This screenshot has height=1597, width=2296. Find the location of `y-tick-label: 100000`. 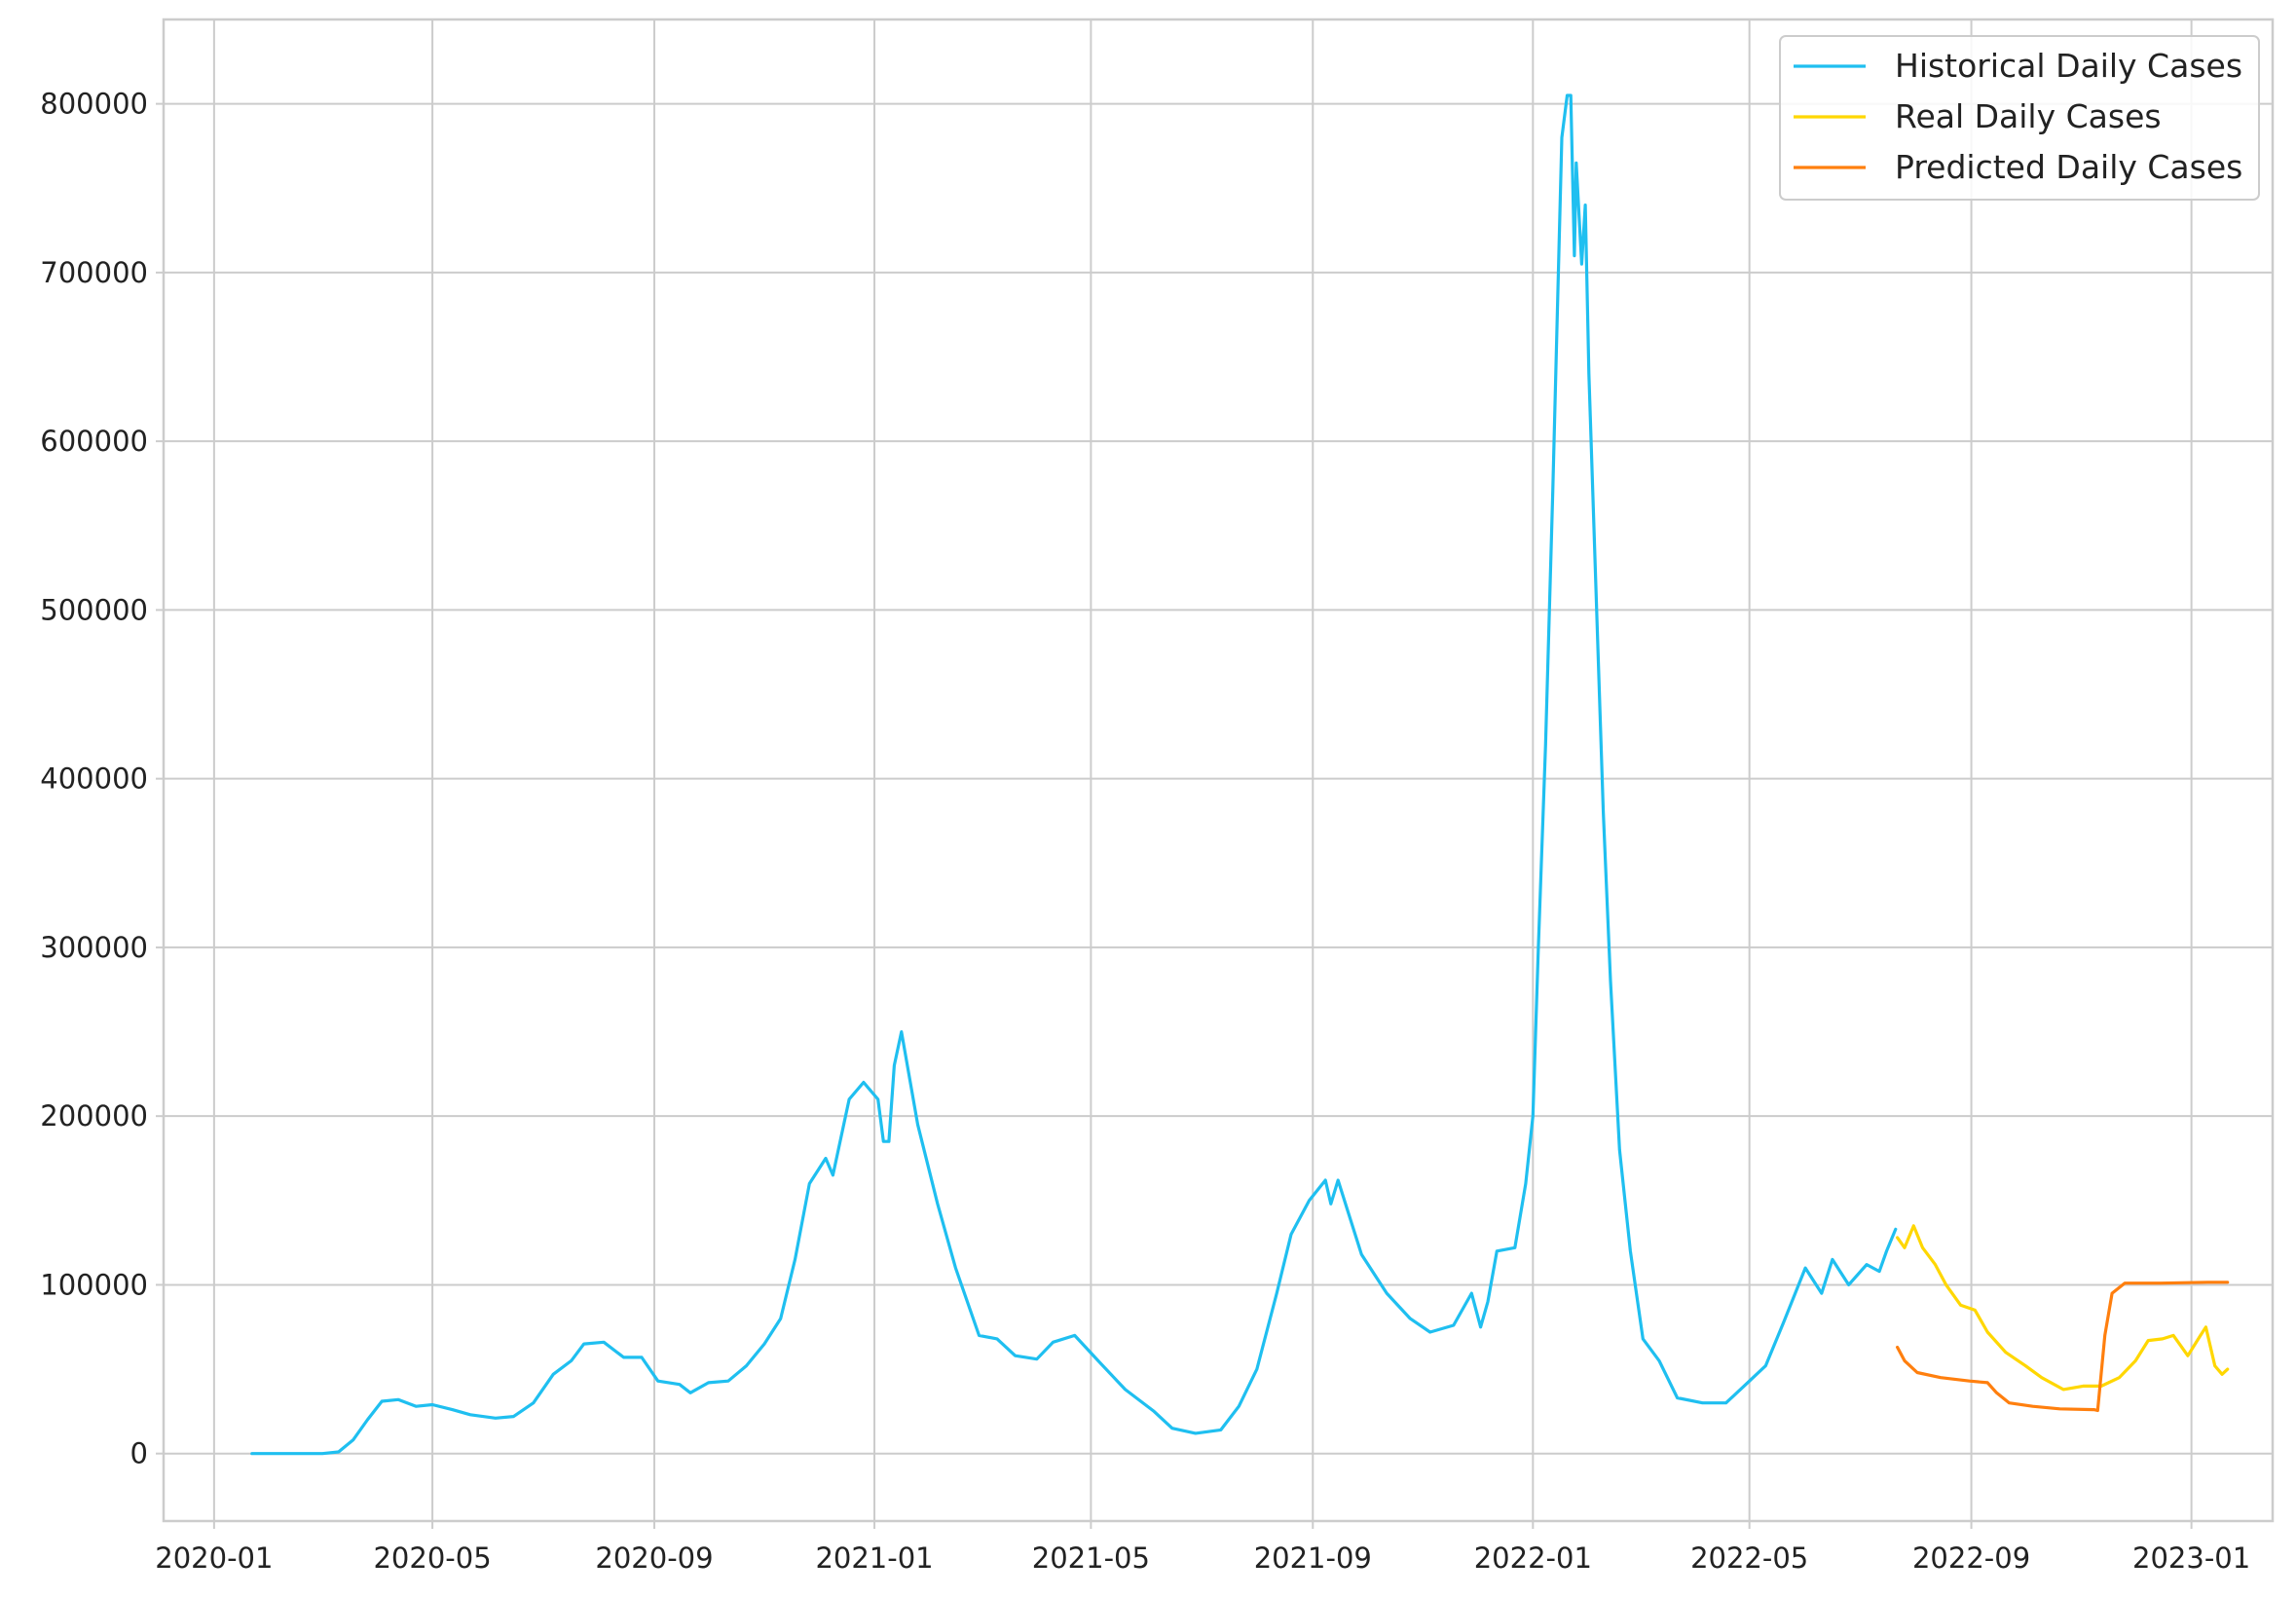

y-tick-label: 100000 is located at coordinates (94, 1284).